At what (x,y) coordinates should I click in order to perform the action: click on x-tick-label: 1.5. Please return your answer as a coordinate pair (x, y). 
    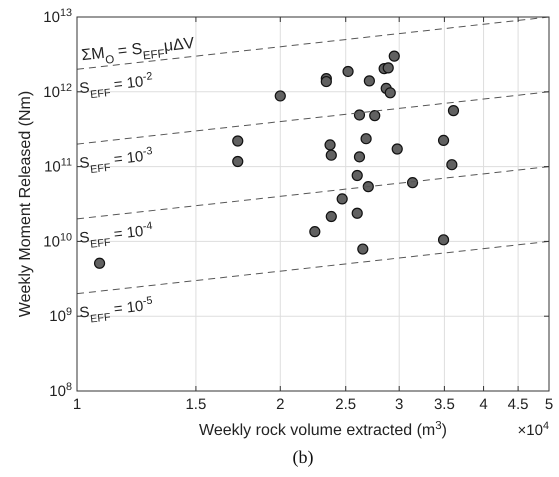
    Looking at the image, I should click on (195, 404).